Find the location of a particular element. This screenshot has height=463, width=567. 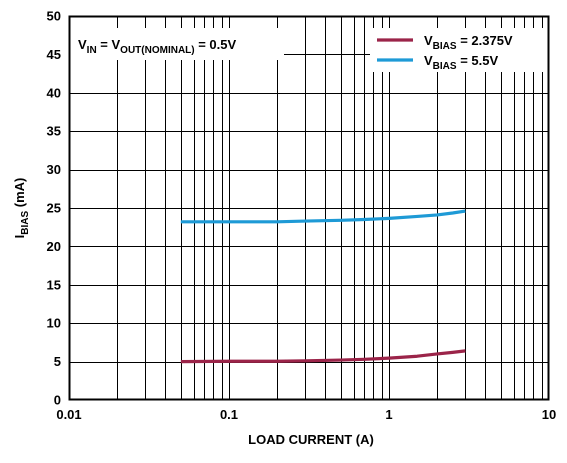

y-tick-label: 45 is located at coordinates (54, 54).